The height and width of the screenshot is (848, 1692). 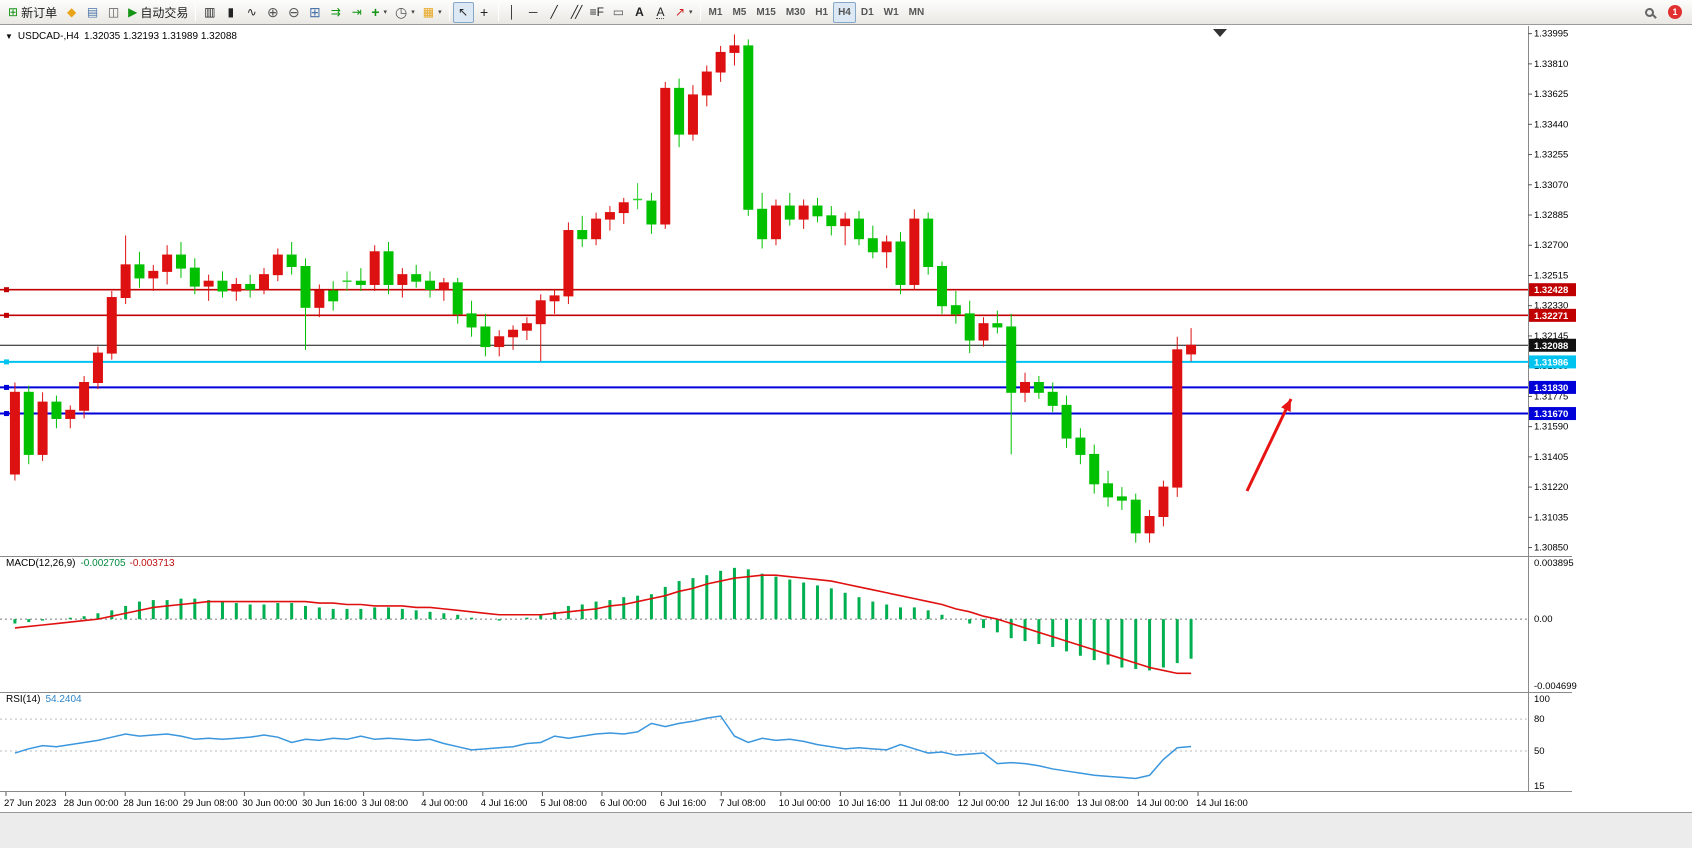 I want to click on symbol-dropdown-icon: ▼, so click(x=9, y=36).